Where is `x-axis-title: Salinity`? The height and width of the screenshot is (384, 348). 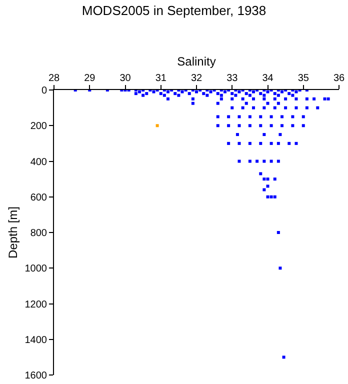
x-axis-title: Salinity is located at coordinates (196, 61).